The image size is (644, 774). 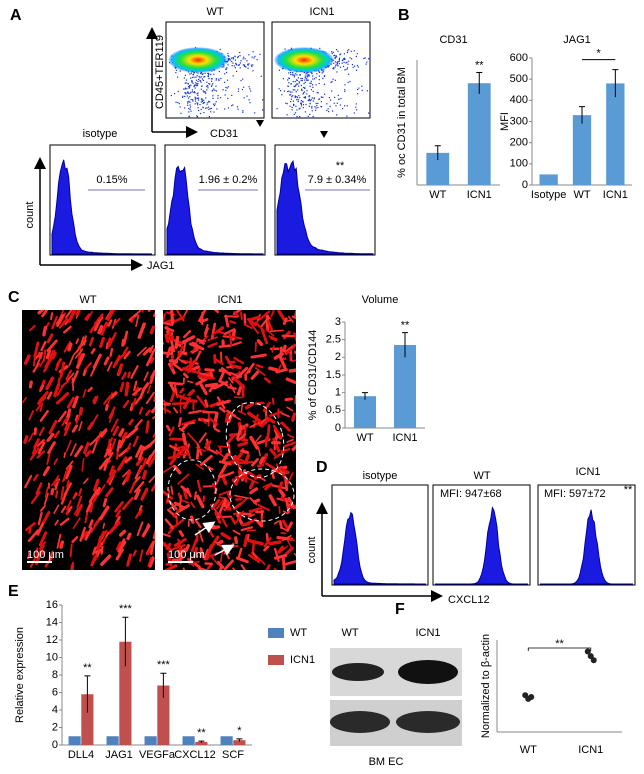 What do you see at coordinates (471, 494) in the screenshot?
I see `mfi-label: MFI: 947±68` at bounding box center [471, 494].